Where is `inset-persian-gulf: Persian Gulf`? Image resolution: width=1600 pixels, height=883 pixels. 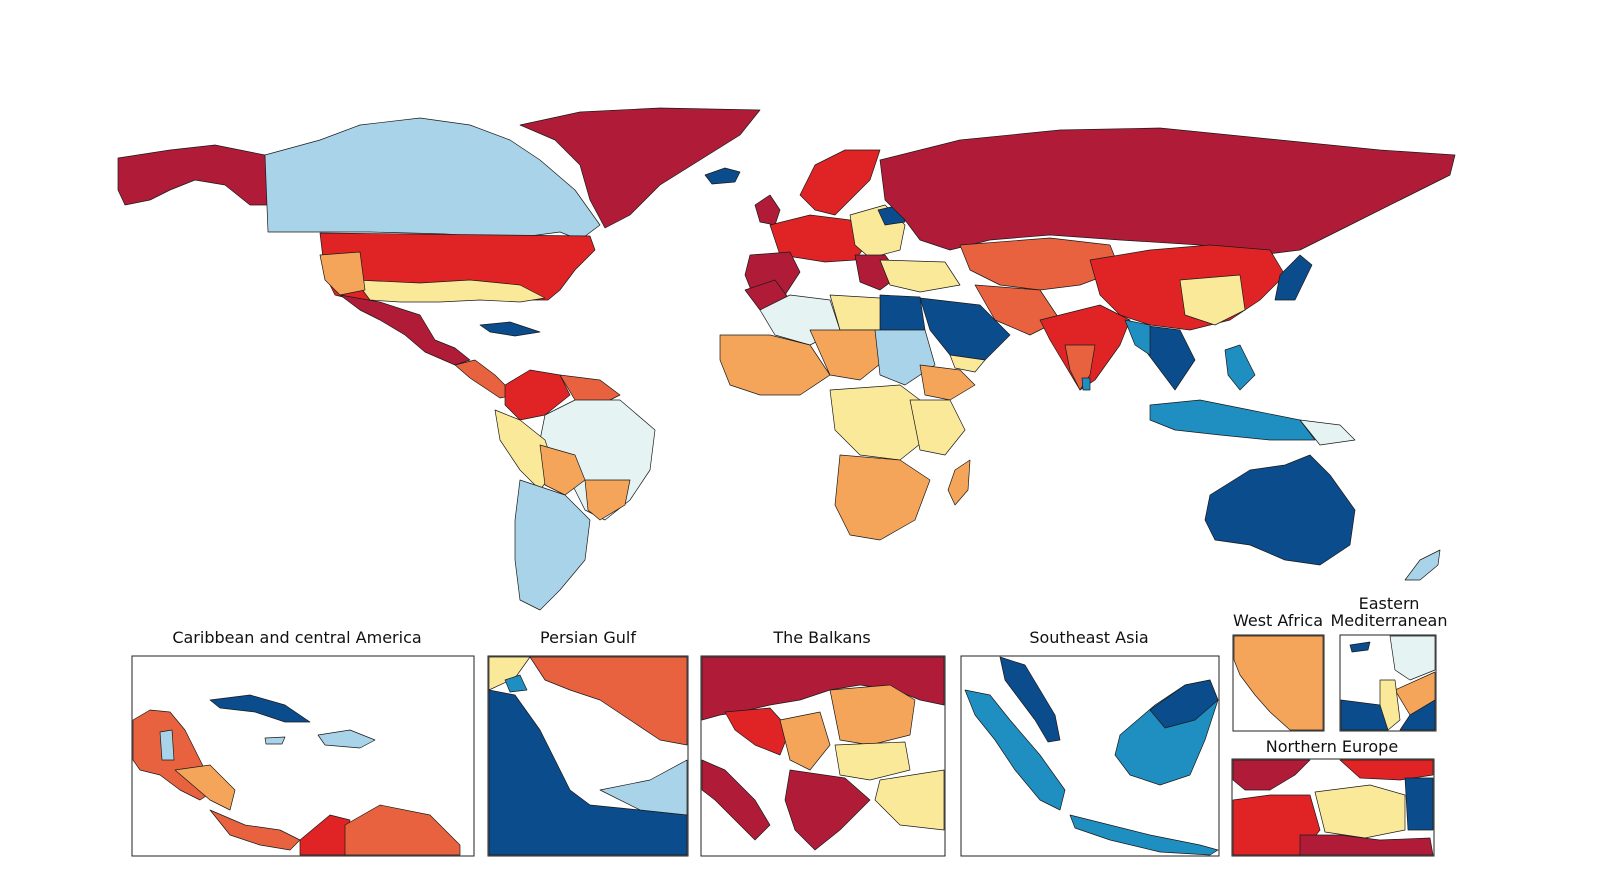
inset-persian-gulf: Persian Gulf is located at coordinates (588, 742).